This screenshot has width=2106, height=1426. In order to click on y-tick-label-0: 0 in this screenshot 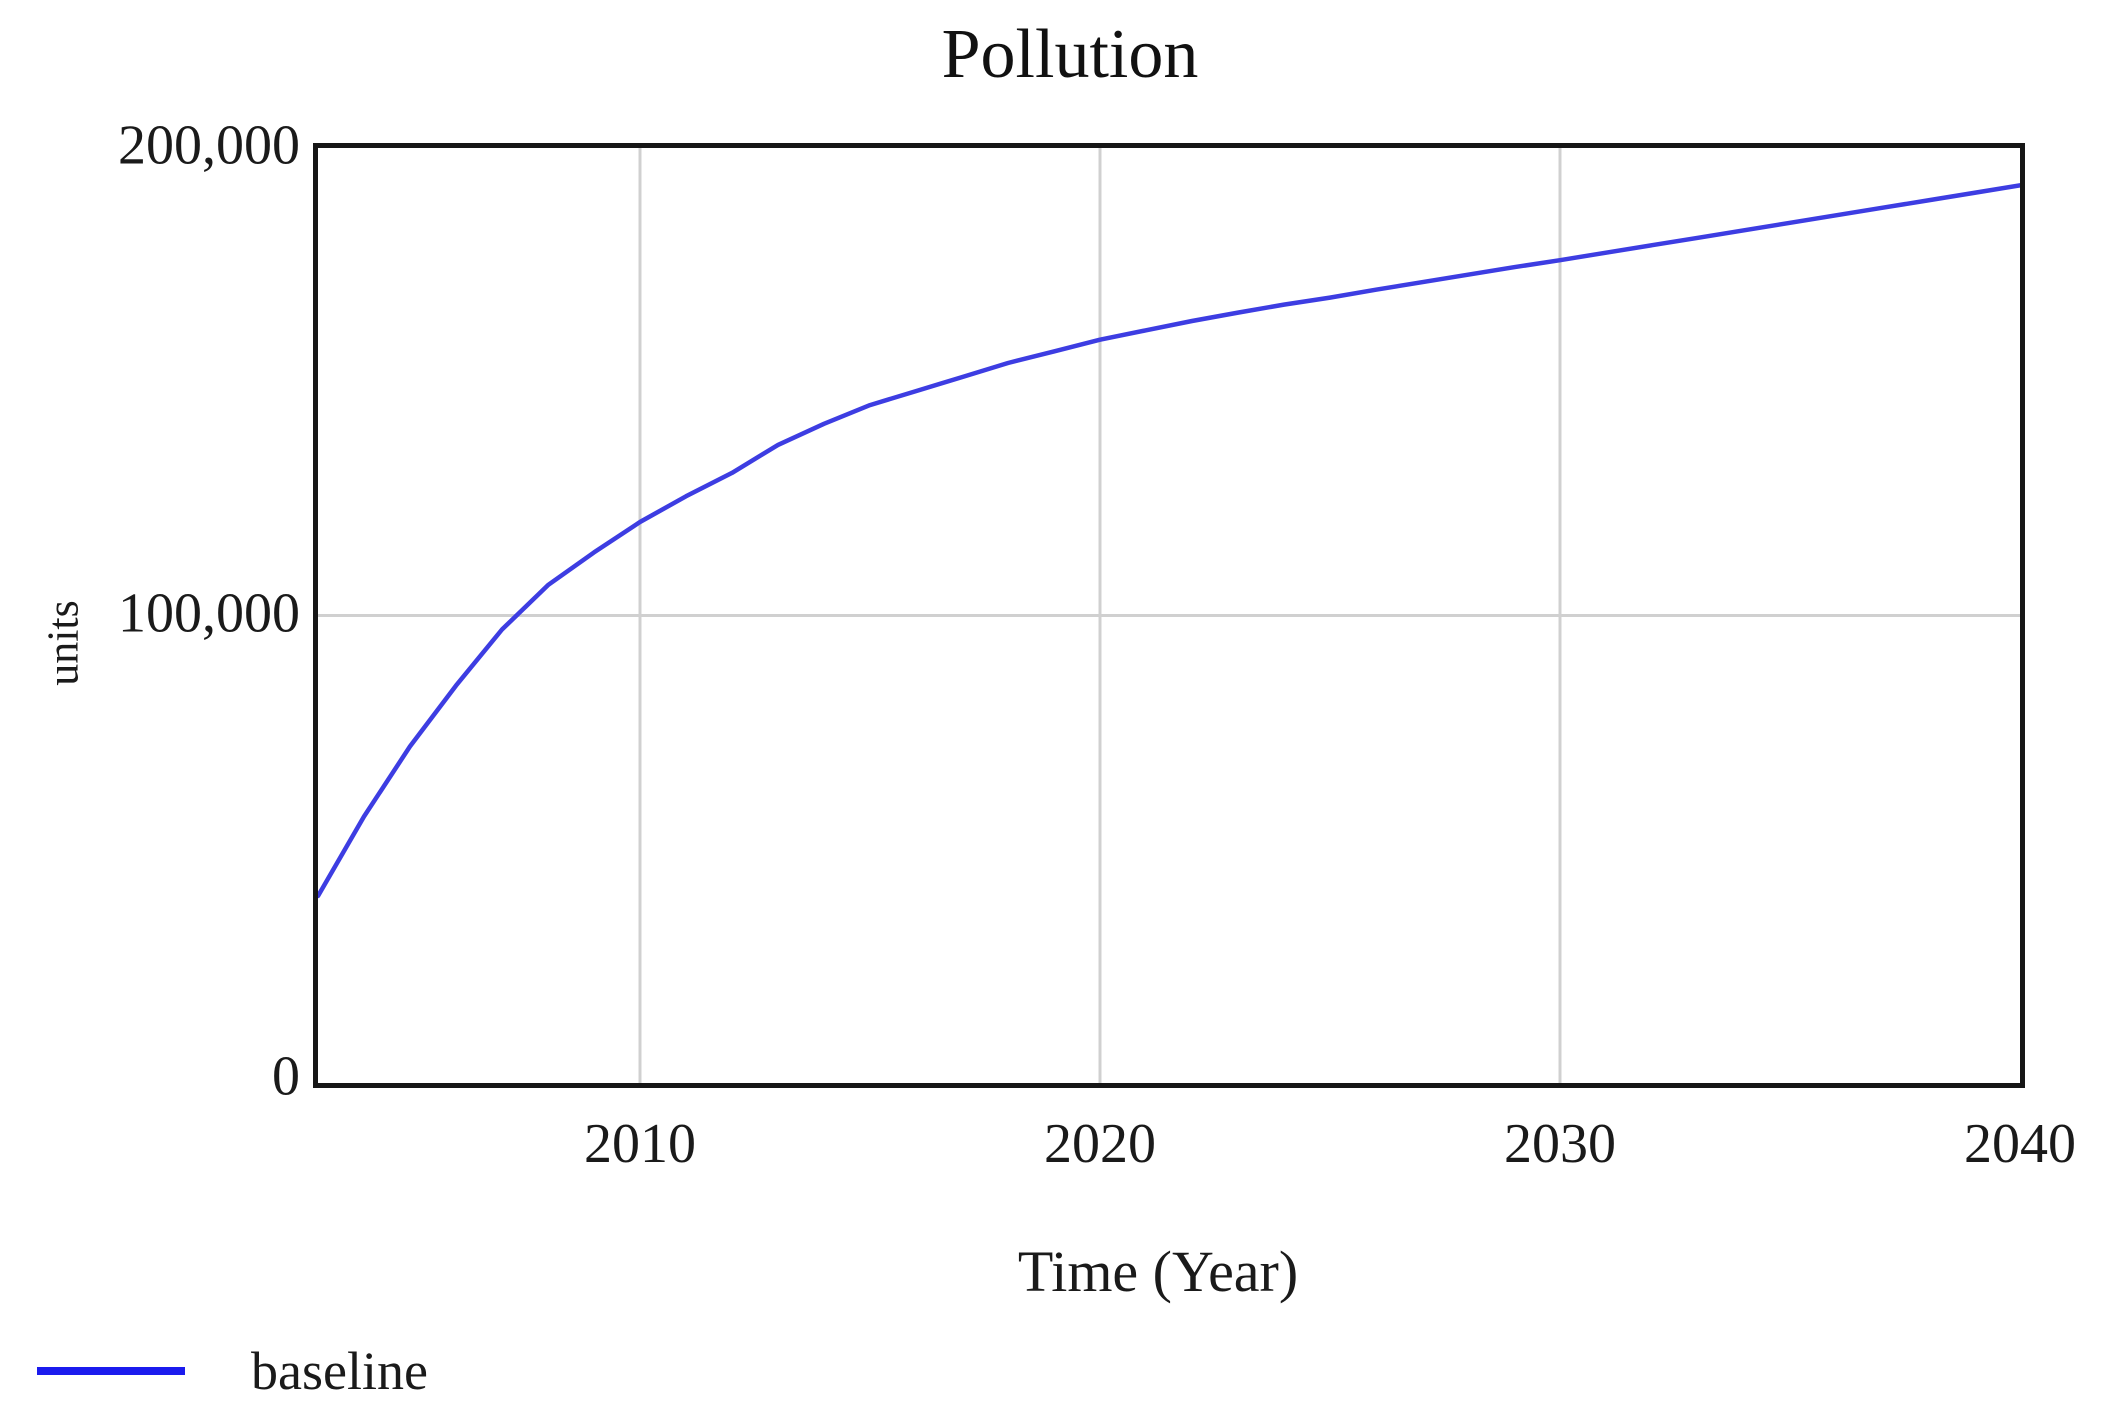, I will do `click(286, 1076)`.